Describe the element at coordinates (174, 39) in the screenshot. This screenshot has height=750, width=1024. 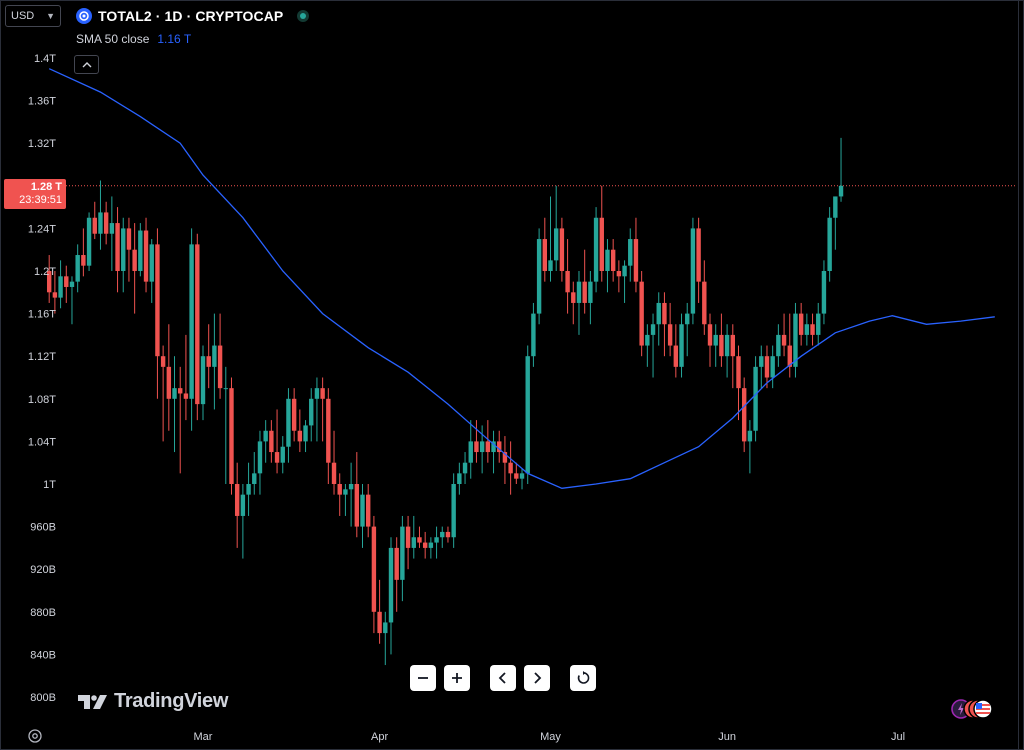
I see `indicator-value: 1.16 T` at that location.